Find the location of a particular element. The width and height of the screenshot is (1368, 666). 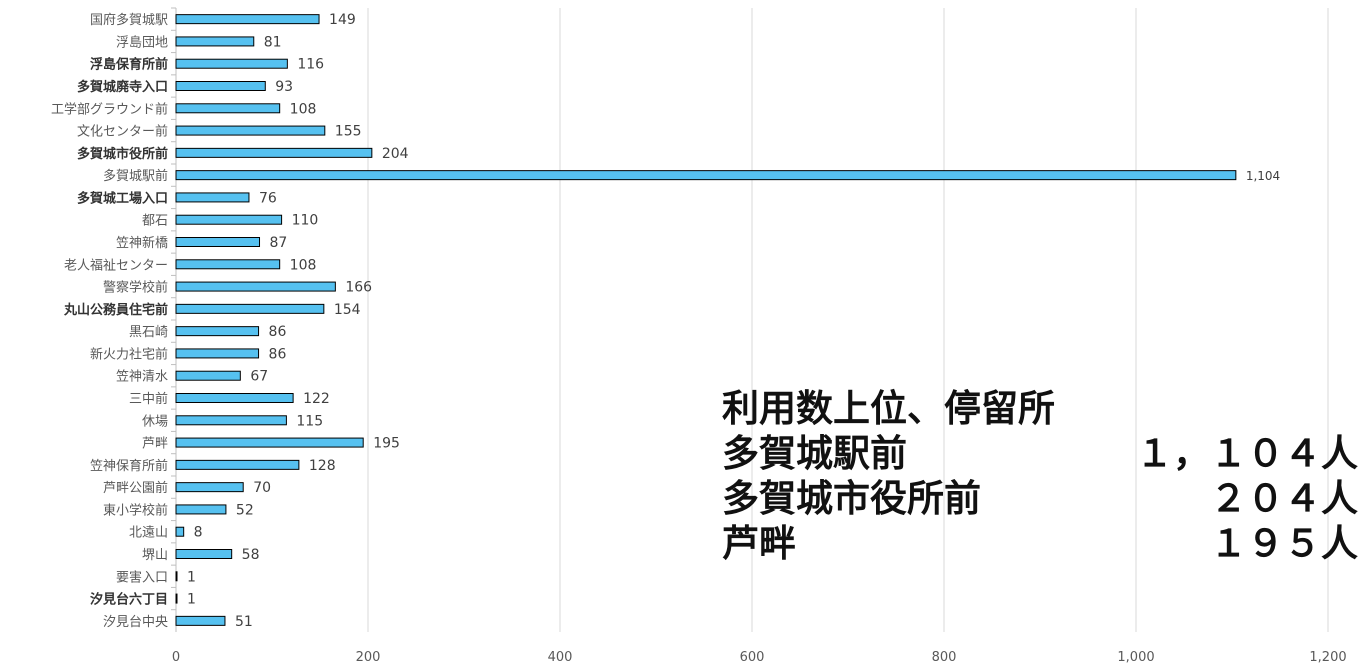

annotation-row: 多賀城市役所前 ２０４人 is located at coordinates (1040, 498).